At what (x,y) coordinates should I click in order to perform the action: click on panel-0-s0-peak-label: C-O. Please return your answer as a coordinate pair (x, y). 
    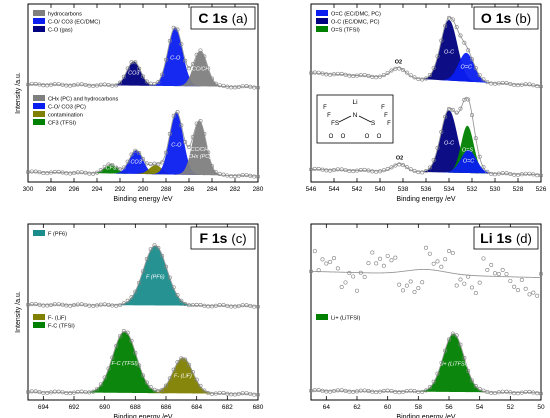
    Looking at the image, I should click on (175, 59).